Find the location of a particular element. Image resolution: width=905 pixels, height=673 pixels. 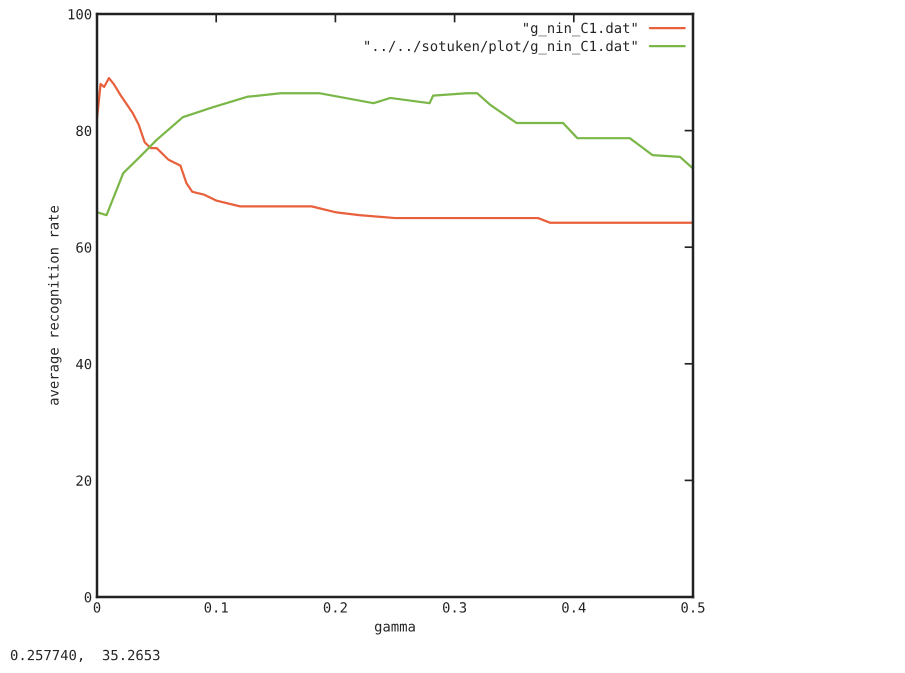

y-axis-title: average recognition rate is located at coordinates (55, 305).